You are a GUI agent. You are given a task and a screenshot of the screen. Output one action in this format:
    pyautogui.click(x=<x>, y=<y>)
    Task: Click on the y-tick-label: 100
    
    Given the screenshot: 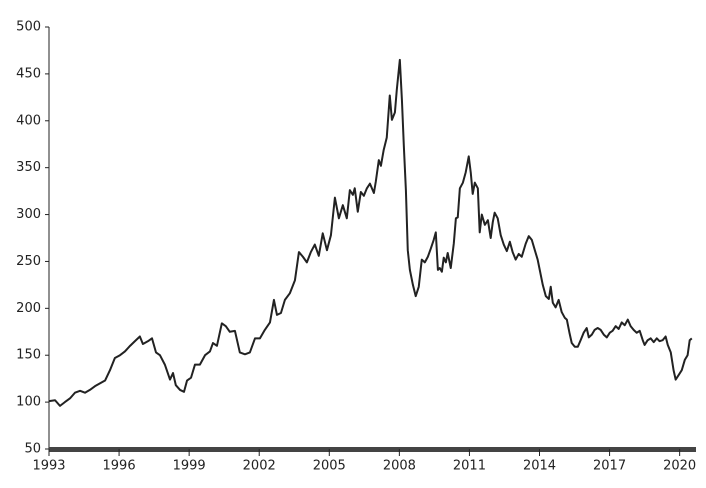 What is the action you would take?
    pyautogui.click(x=28, y=402)
    